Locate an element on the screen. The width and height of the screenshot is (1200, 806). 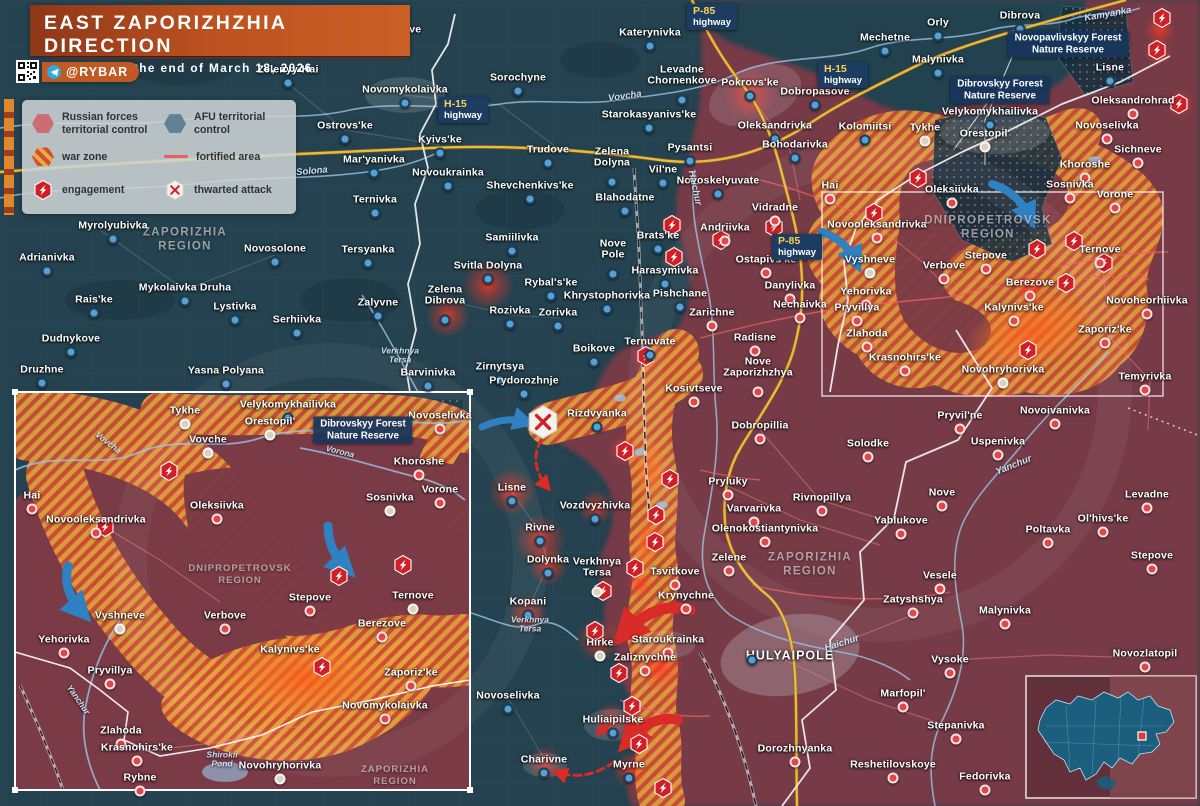
inset-source-rect is located at coordinates (992, 294).